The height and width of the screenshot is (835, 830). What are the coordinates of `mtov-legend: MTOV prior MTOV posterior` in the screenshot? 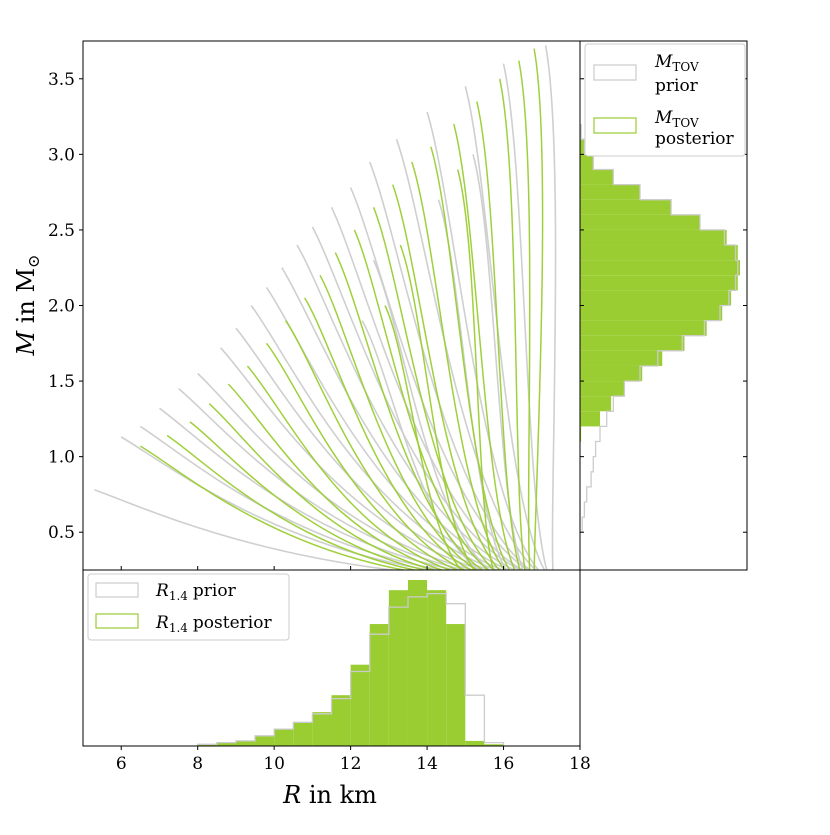 It's located at (665, 100).